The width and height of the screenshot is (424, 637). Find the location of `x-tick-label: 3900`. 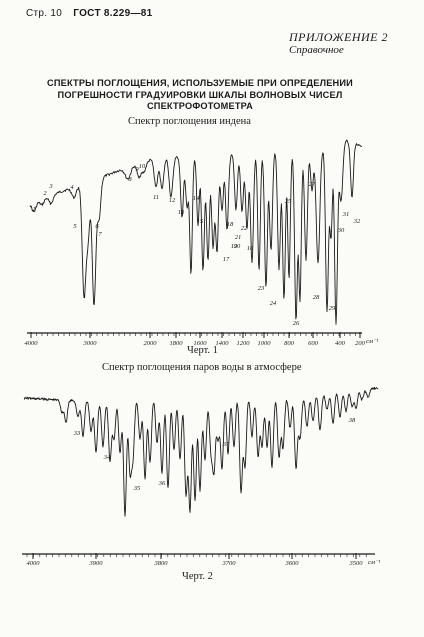

x-tick-label: 3900 is located at coordinates (96, 563).